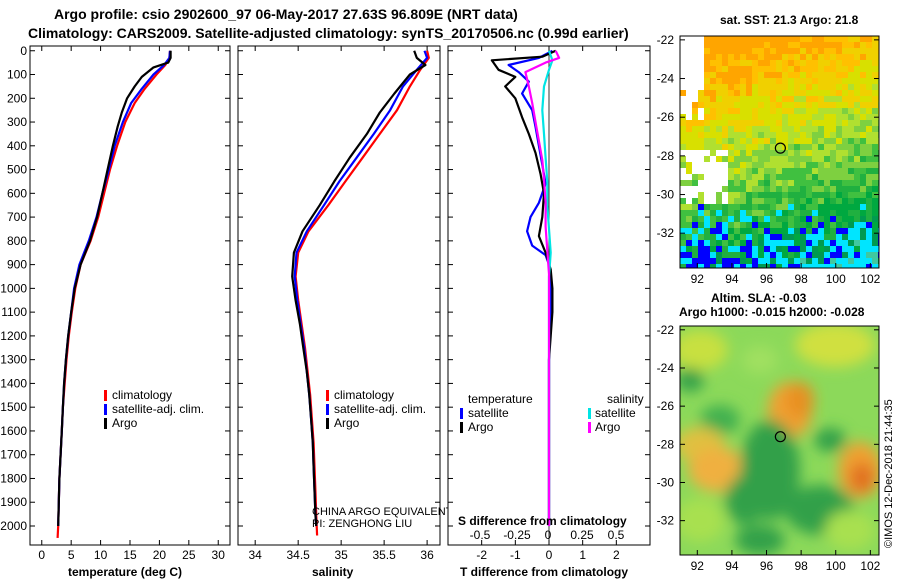 The height and width of the screenshot is (580, 900). I want to click on map-y-tick-label: -24, so click(666, 79).